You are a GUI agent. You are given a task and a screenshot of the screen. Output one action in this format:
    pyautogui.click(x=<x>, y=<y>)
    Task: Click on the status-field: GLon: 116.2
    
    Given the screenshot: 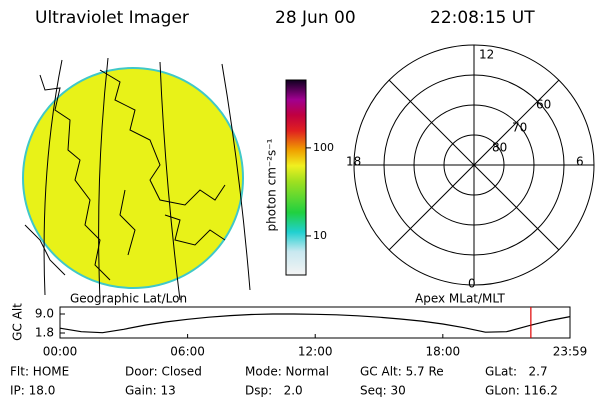 What is the action you would take?
    pyautogui.click(x=521, y=391)
    